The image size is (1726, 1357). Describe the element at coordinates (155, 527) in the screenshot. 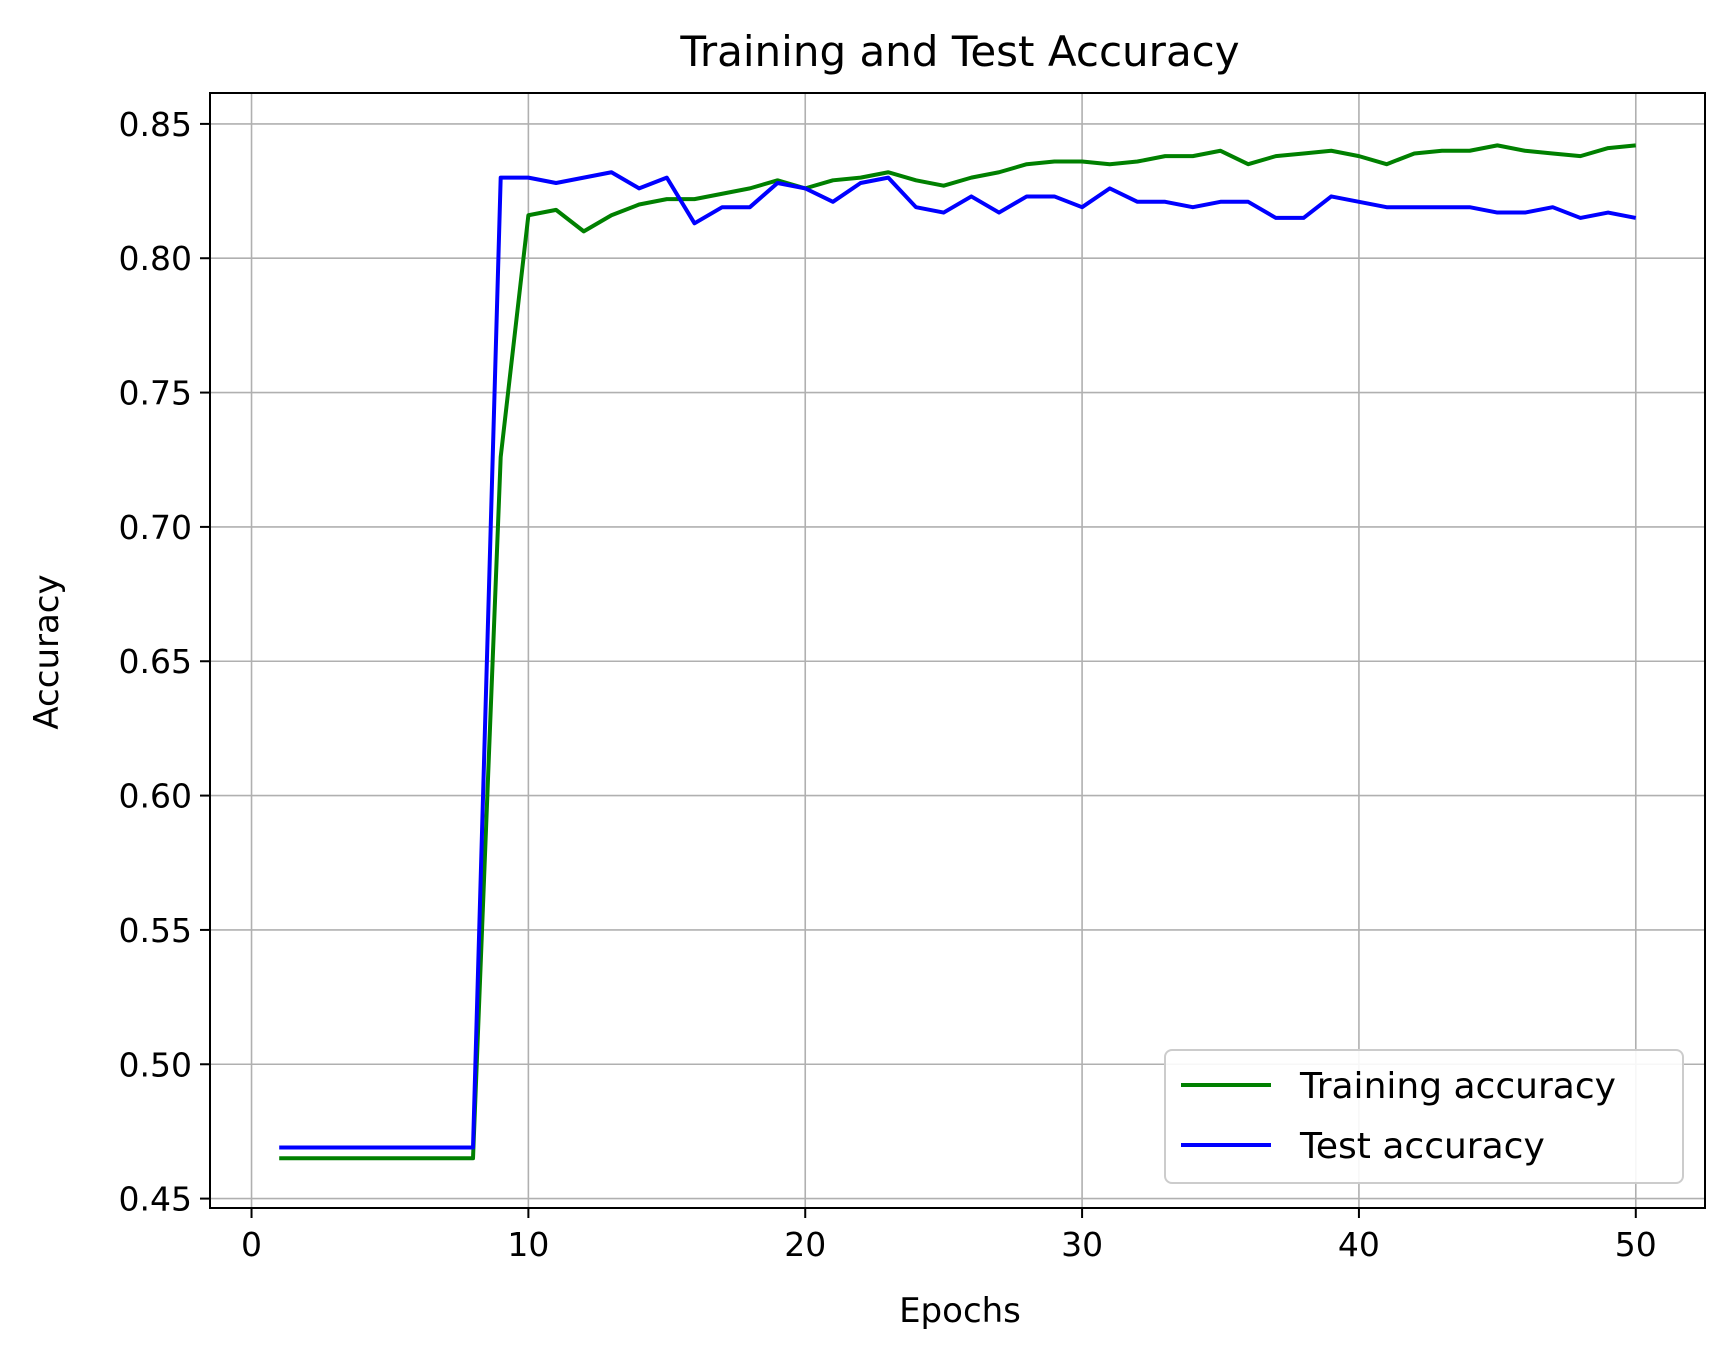

I see `y-tick-label: 0.70` at that location.